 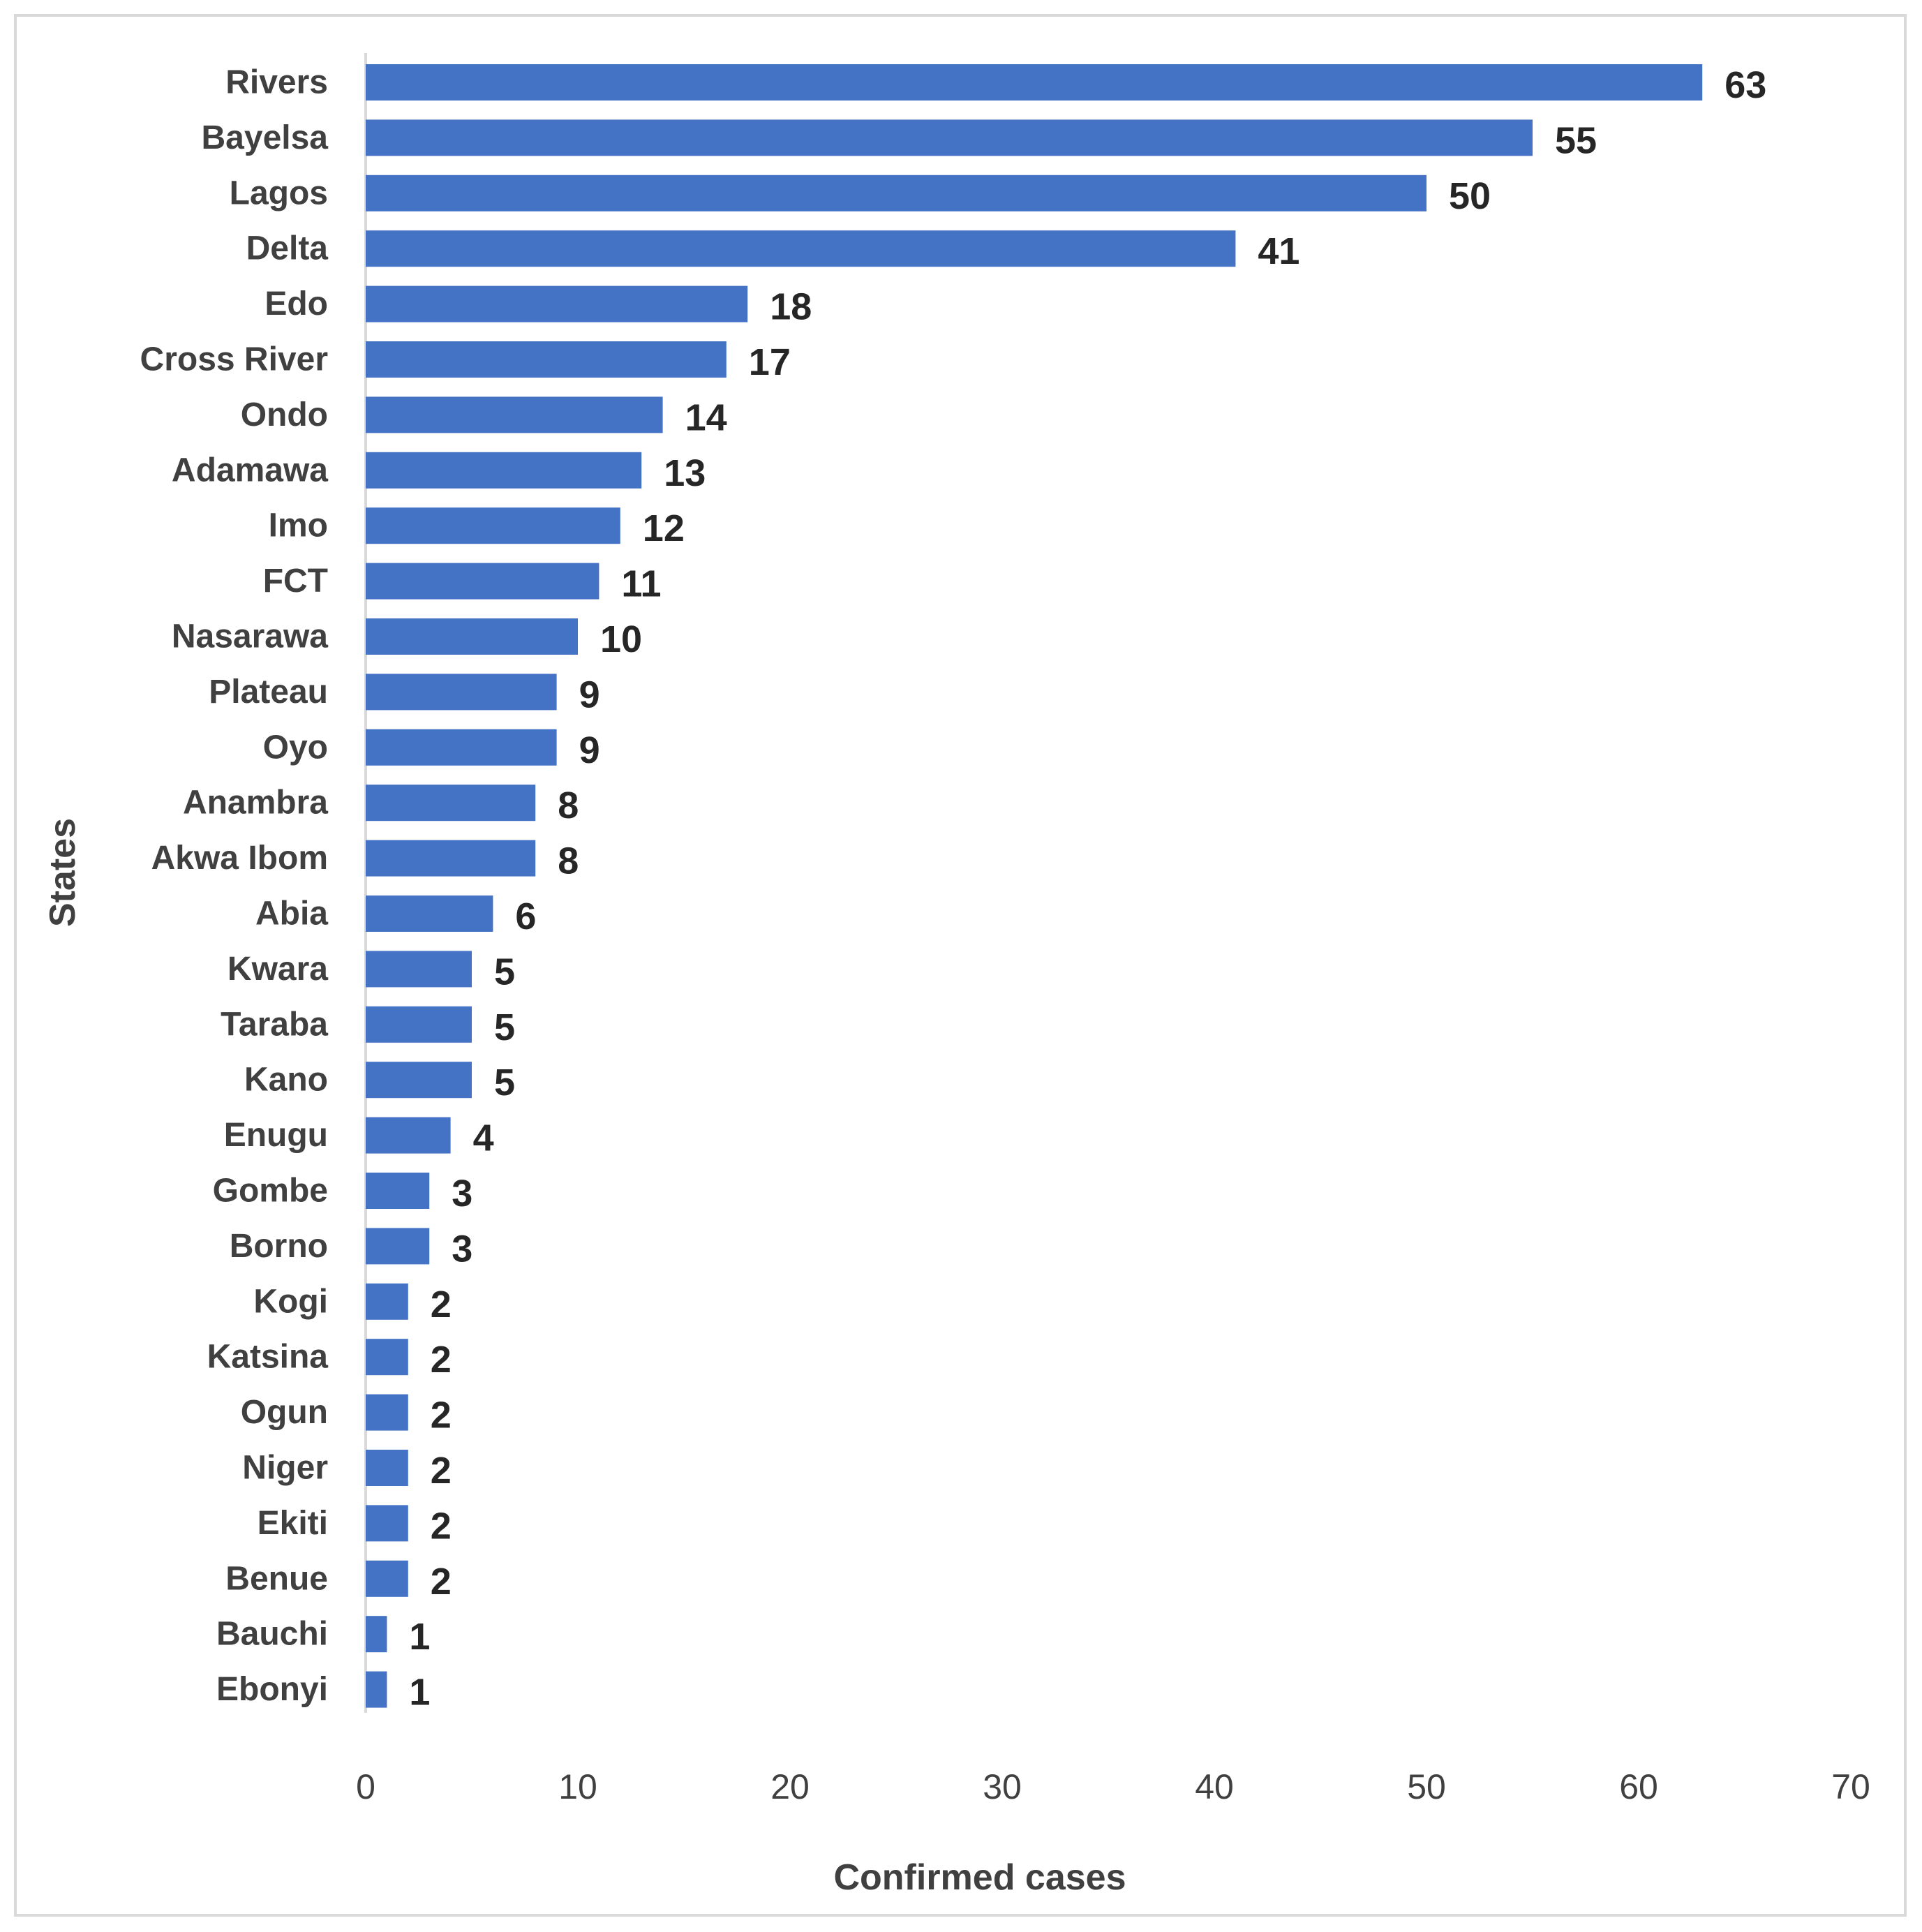 I want to click on bar-ondo, so click(x=515, y=414).